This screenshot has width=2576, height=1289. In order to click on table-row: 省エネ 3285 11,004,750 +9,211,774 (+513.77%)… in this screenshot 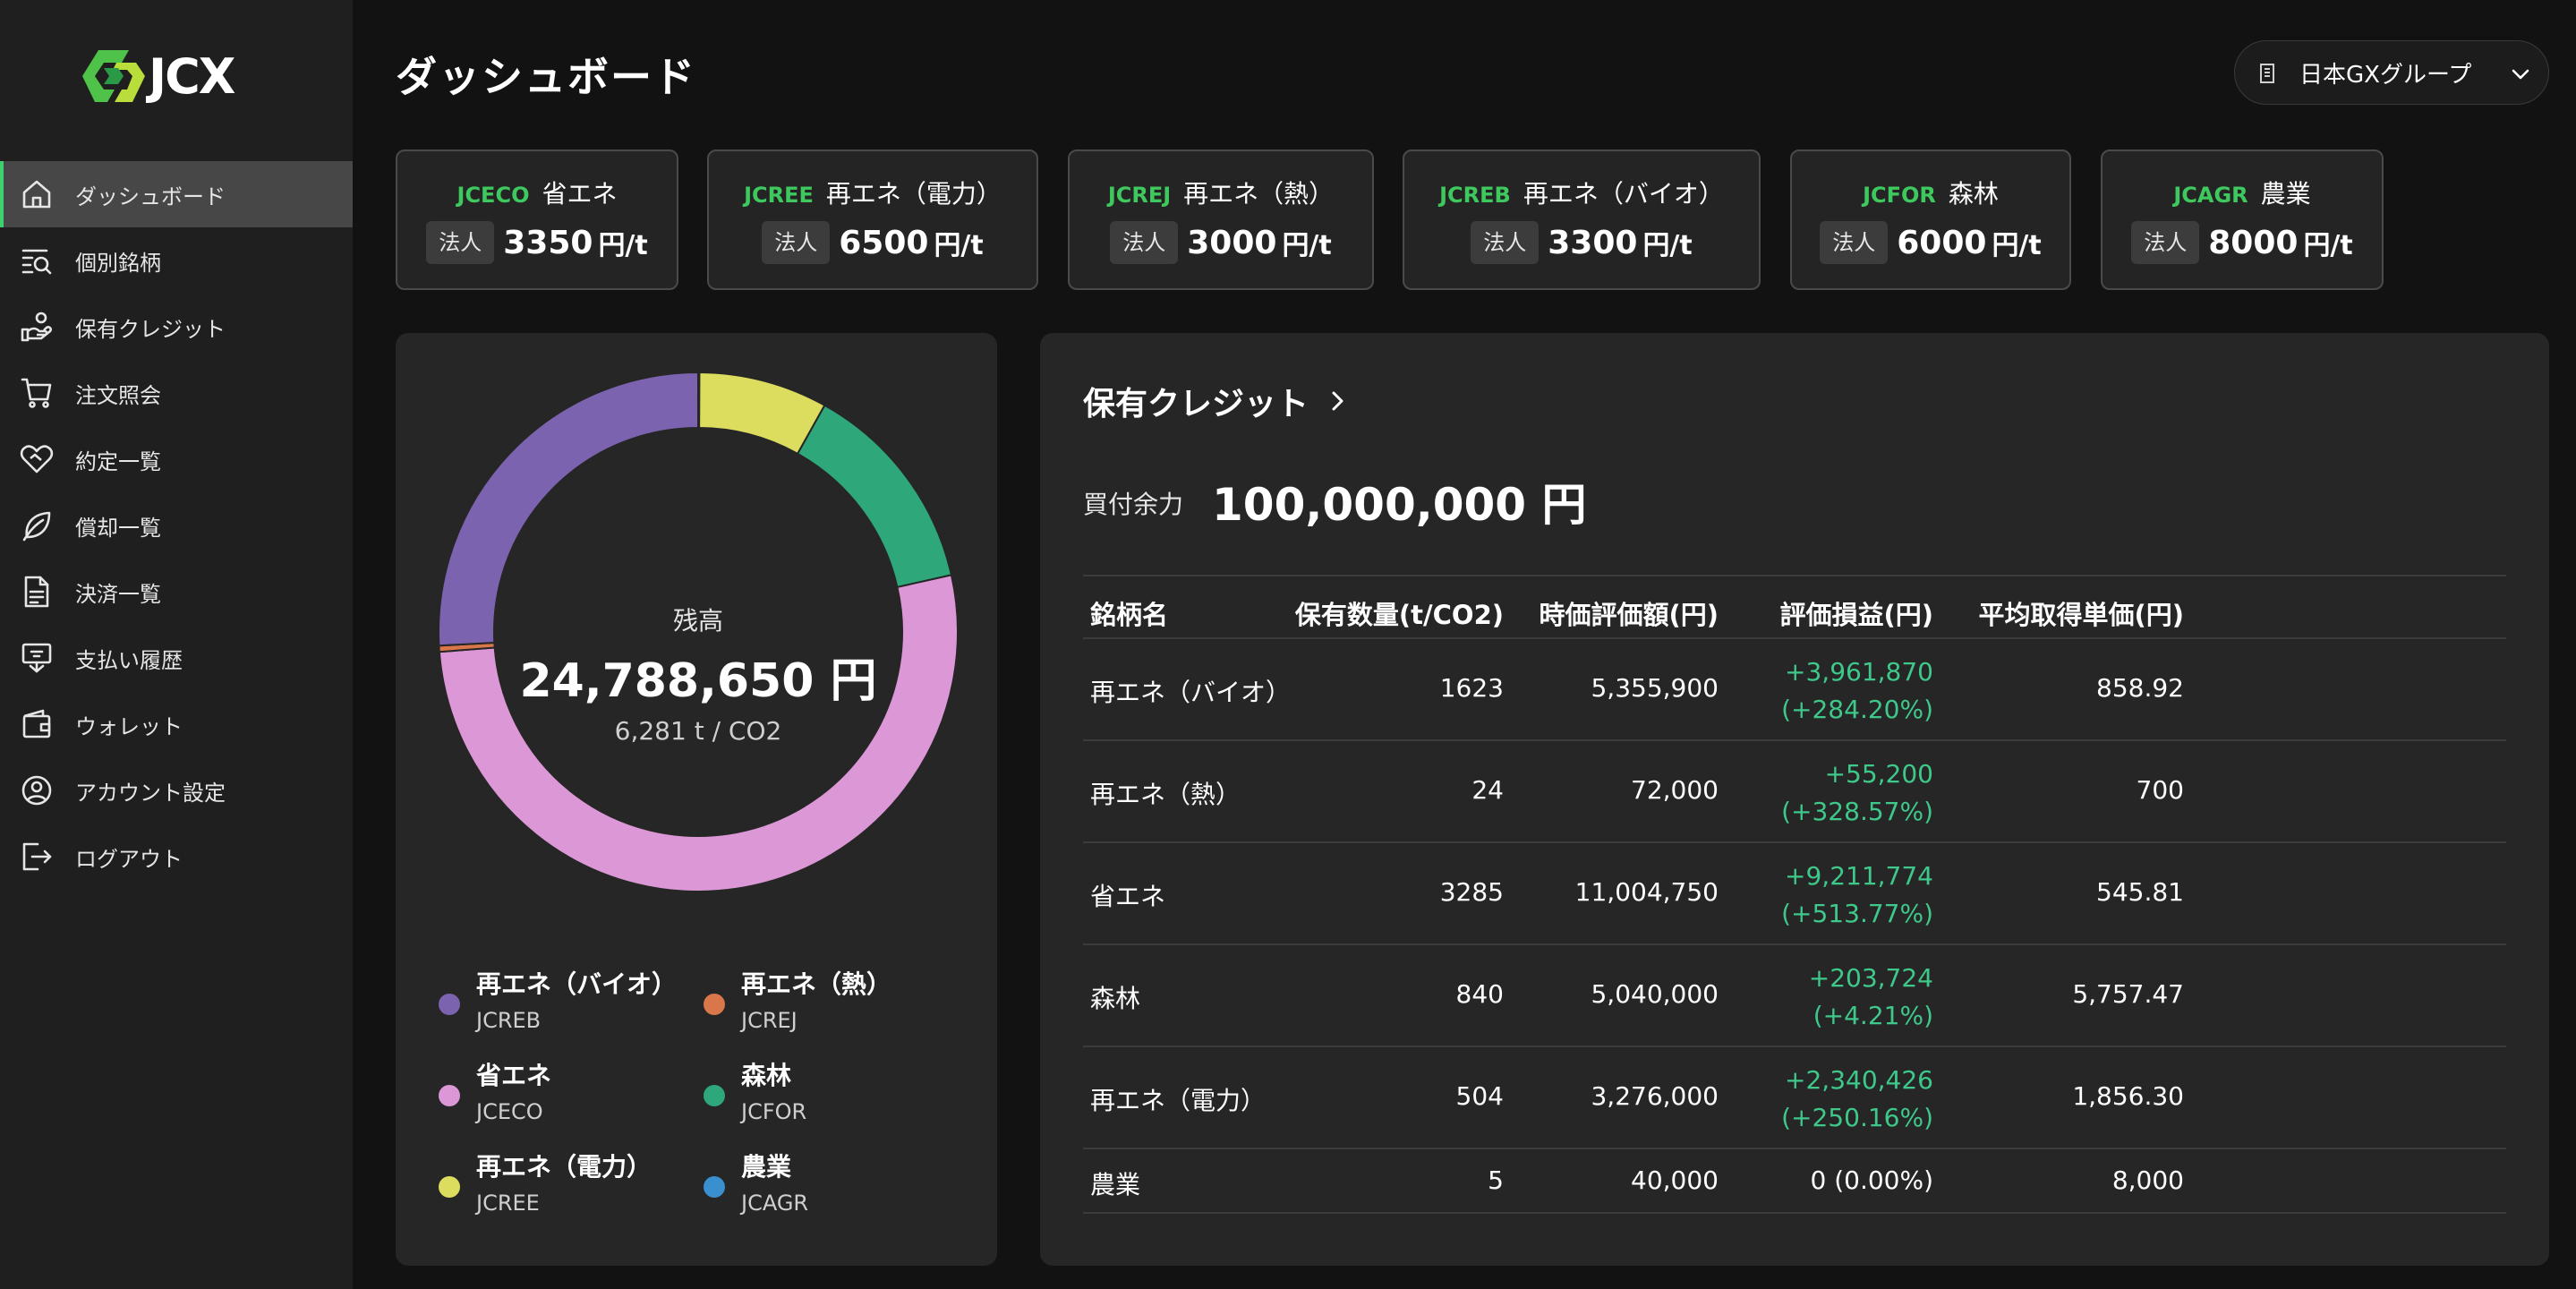, I will do `click(1794, 894)`.